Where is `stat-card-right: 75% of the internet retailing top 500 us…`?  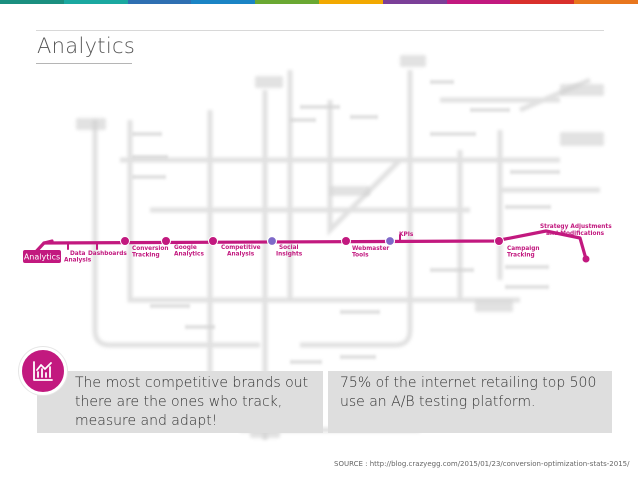 stat-card-right: 75% of the internet retailing top 500 us… is located at coordinates (470, 402).